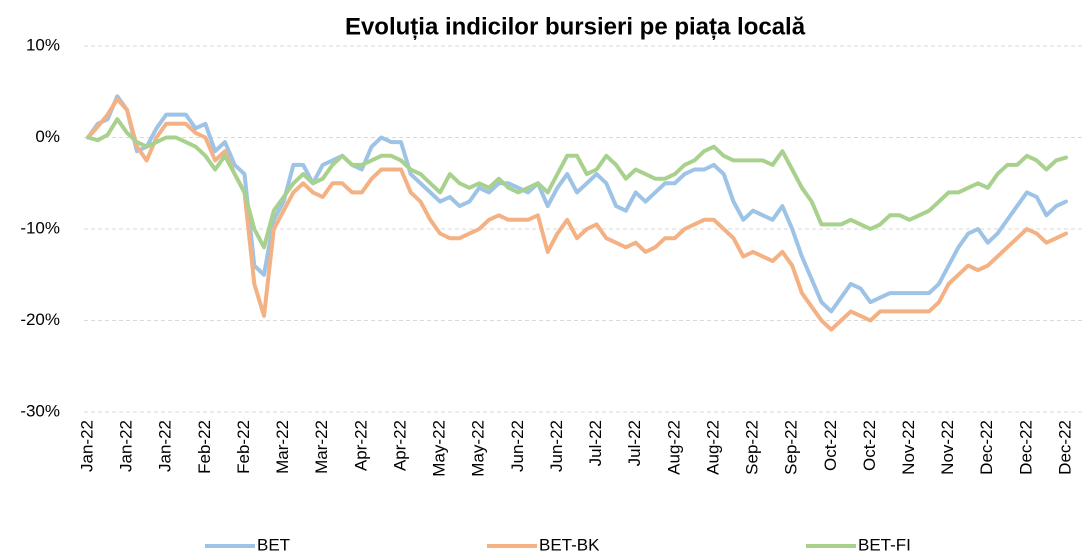 This screenshot has height=555, width=1084. What do you see at coordinates (884, 544) in the screenshot?
I see `legend-label: BET-FI` at bounding box center [884, 544].